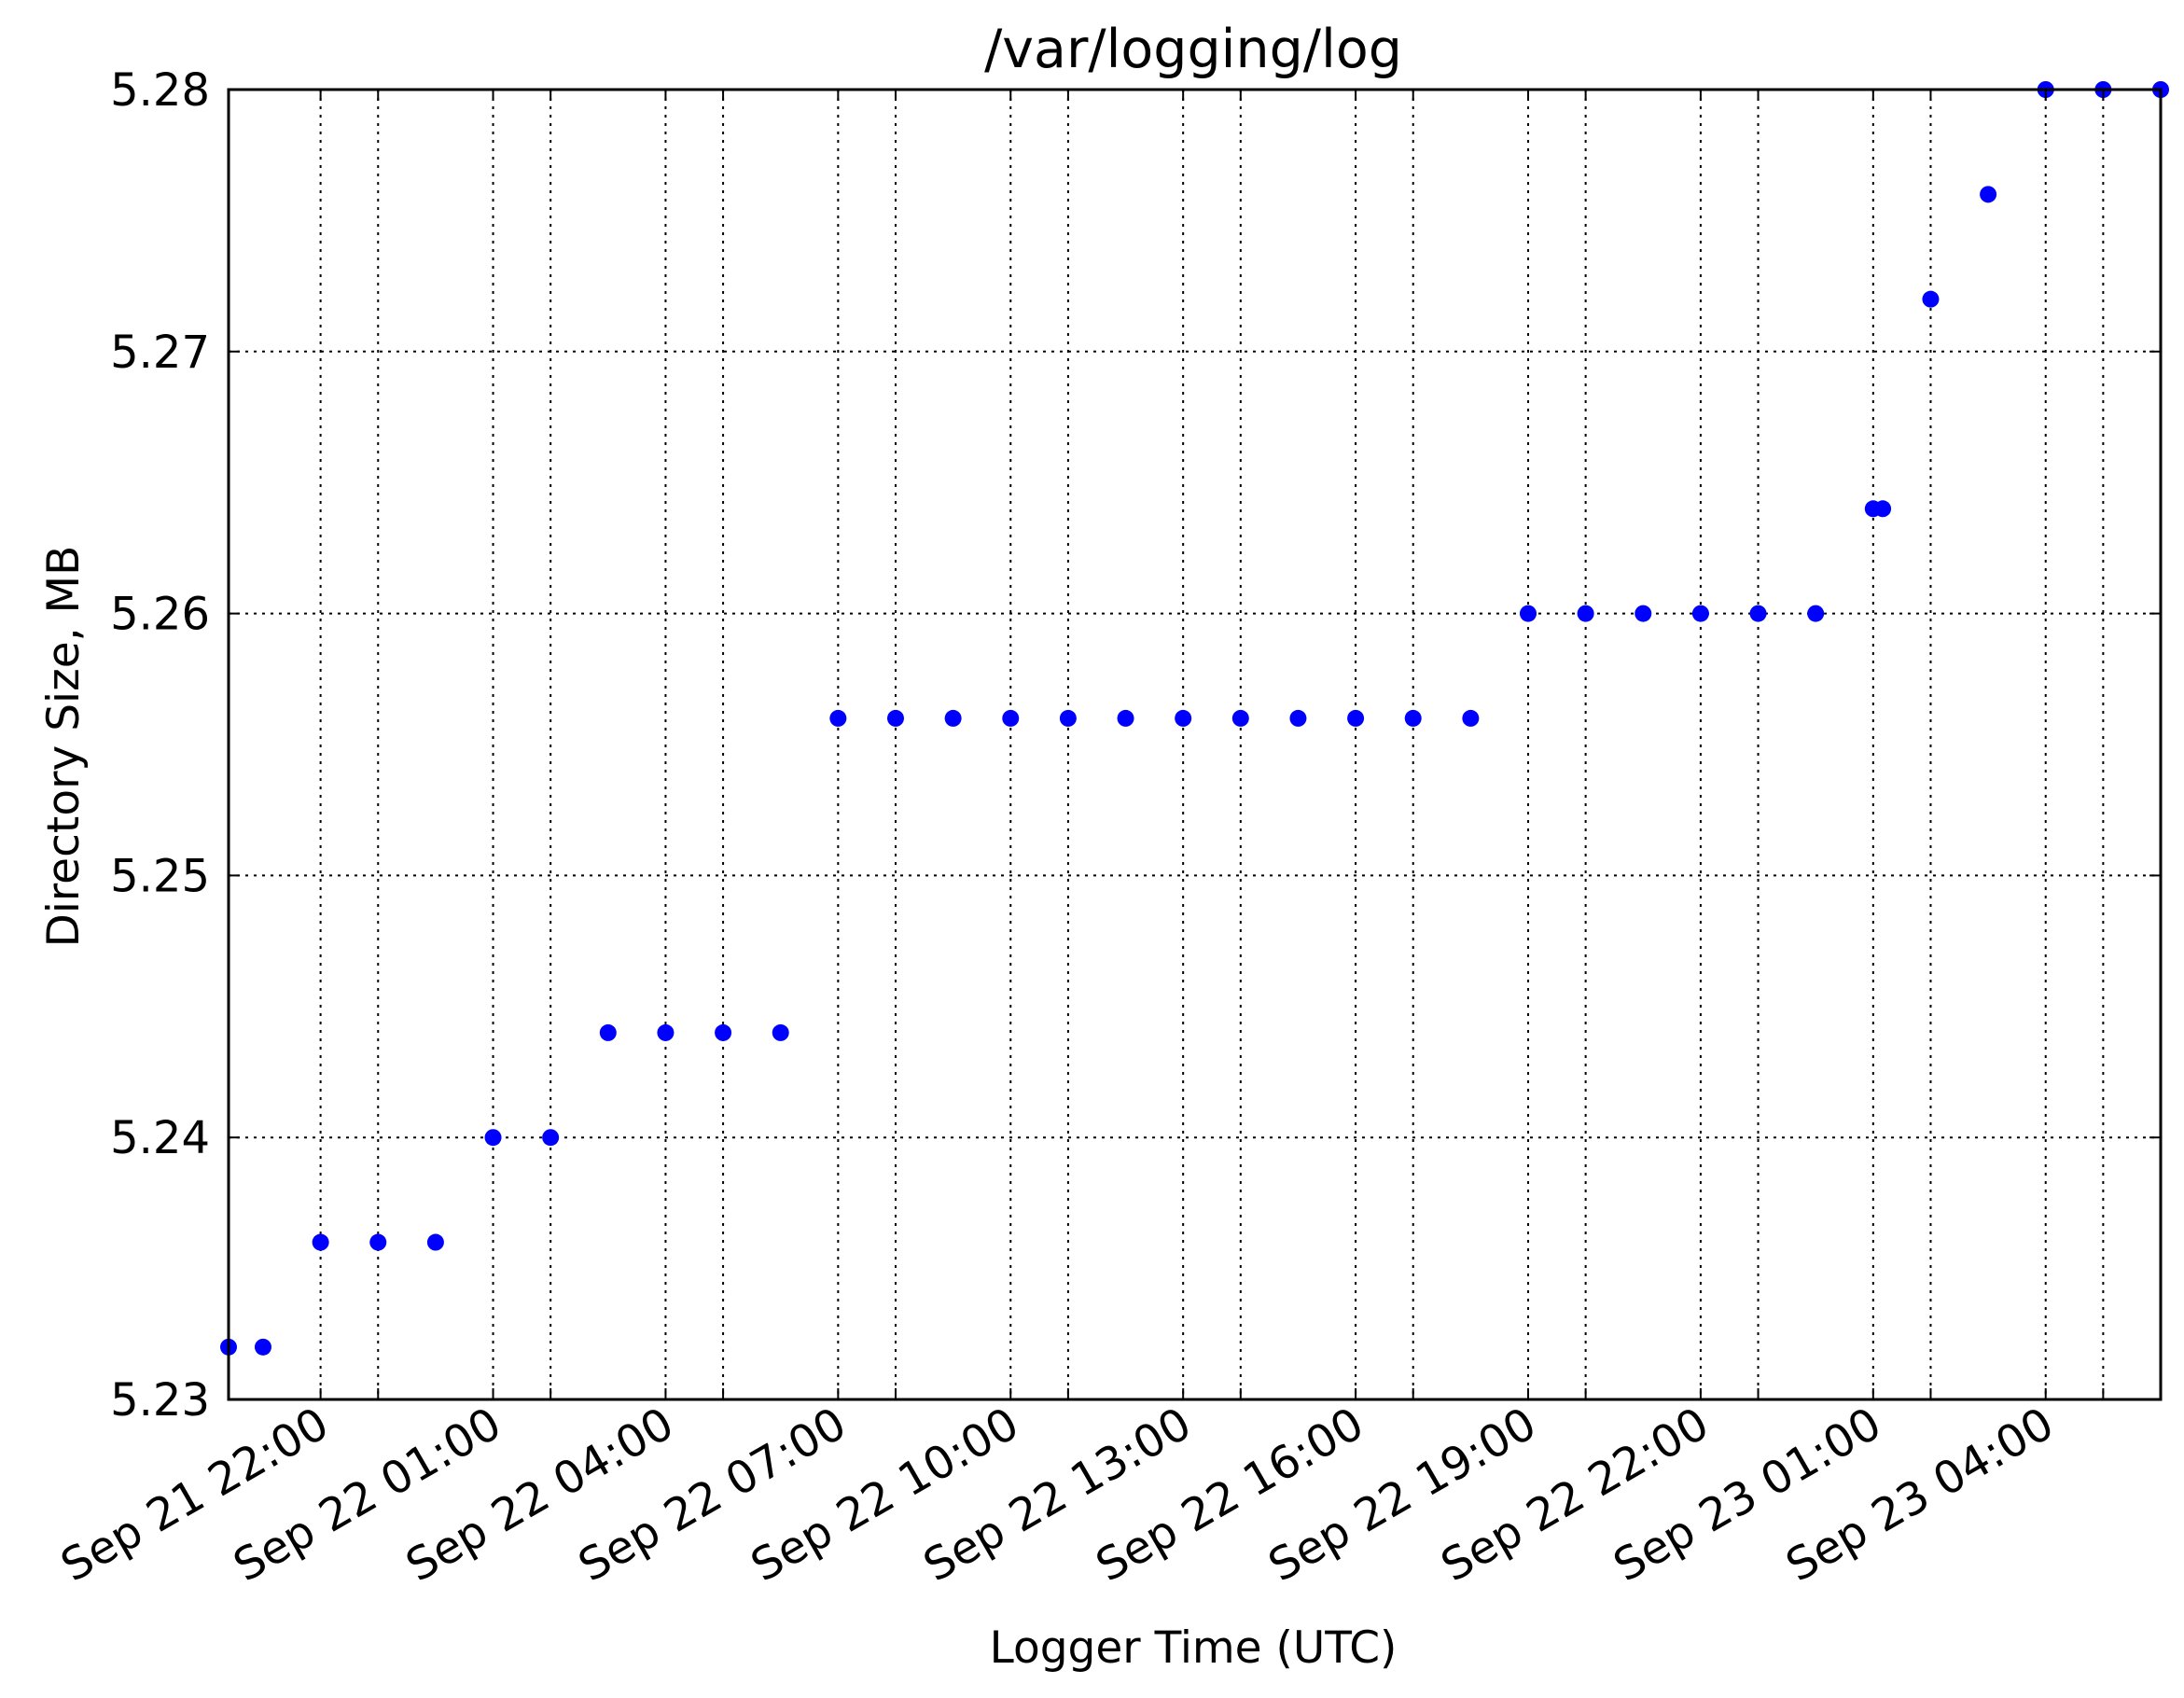 The height and width of the screenshot is (1698, 2184). What do you see at coordinates (160, 615) in the screenshot?
I see `y-tick-label: 5.26` at bounding box center [160, 615].